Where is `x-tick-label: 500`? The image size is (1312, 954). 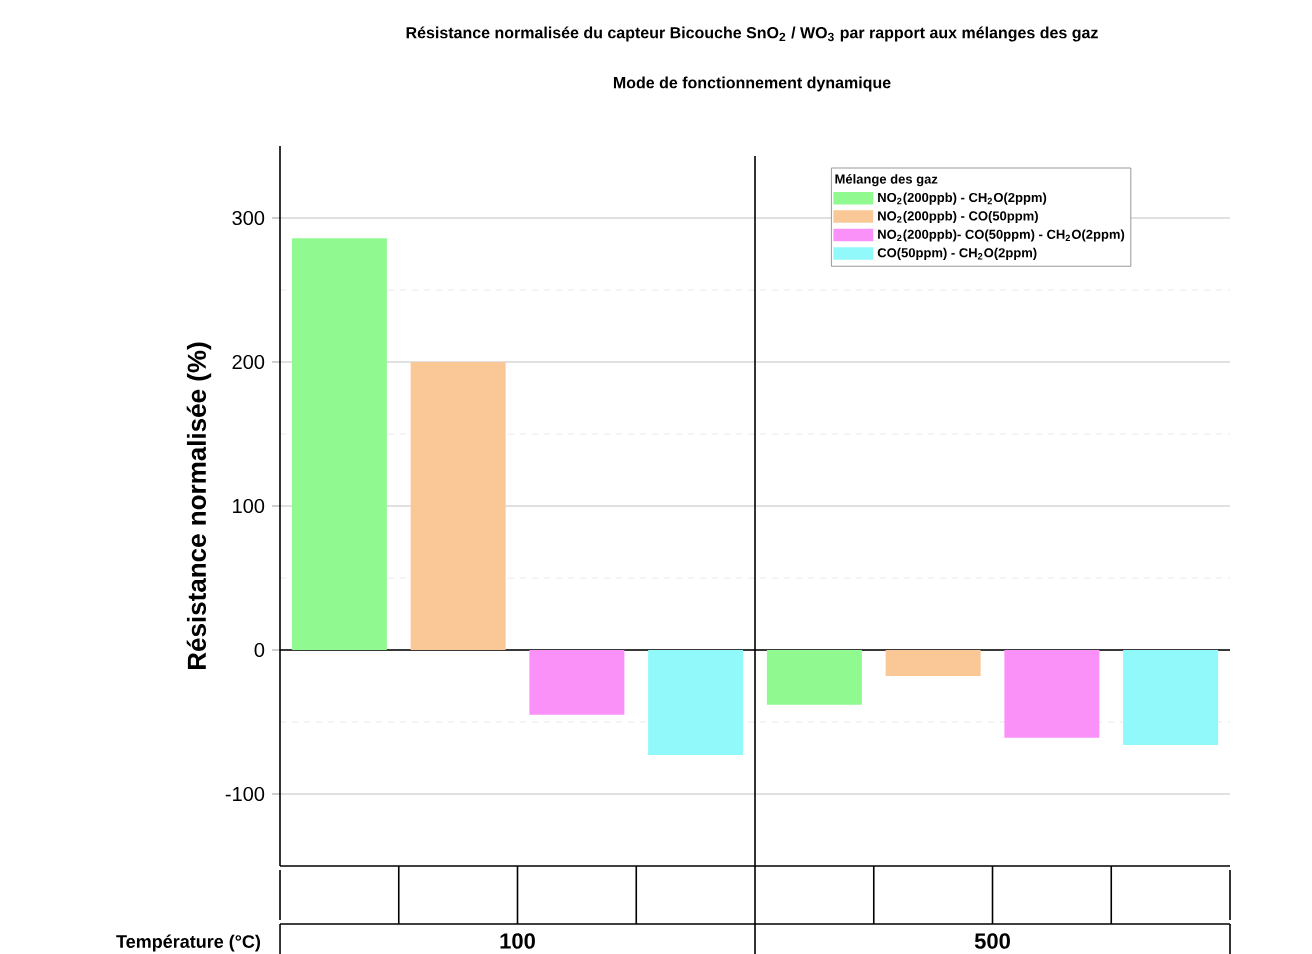 x-tick-label: 500 is located at coordinates (992, 941).